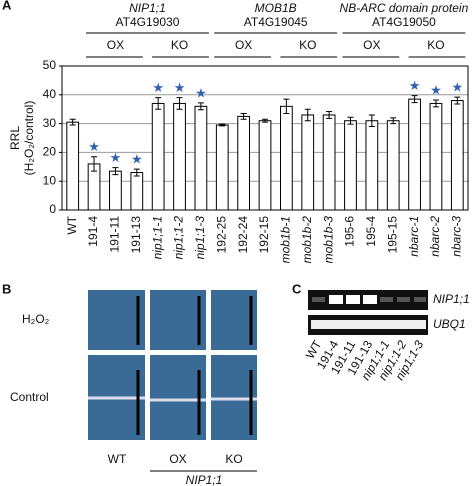 This screenshot has height=486, width=474. I want to click on x-tick-label: 192-15, so click(264, 235).